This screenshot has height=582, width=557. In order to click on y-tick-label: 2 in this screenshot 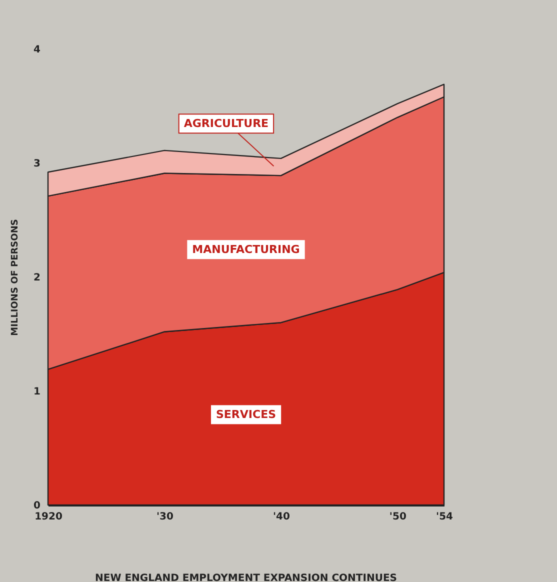, I will do `click(37, 278)`.